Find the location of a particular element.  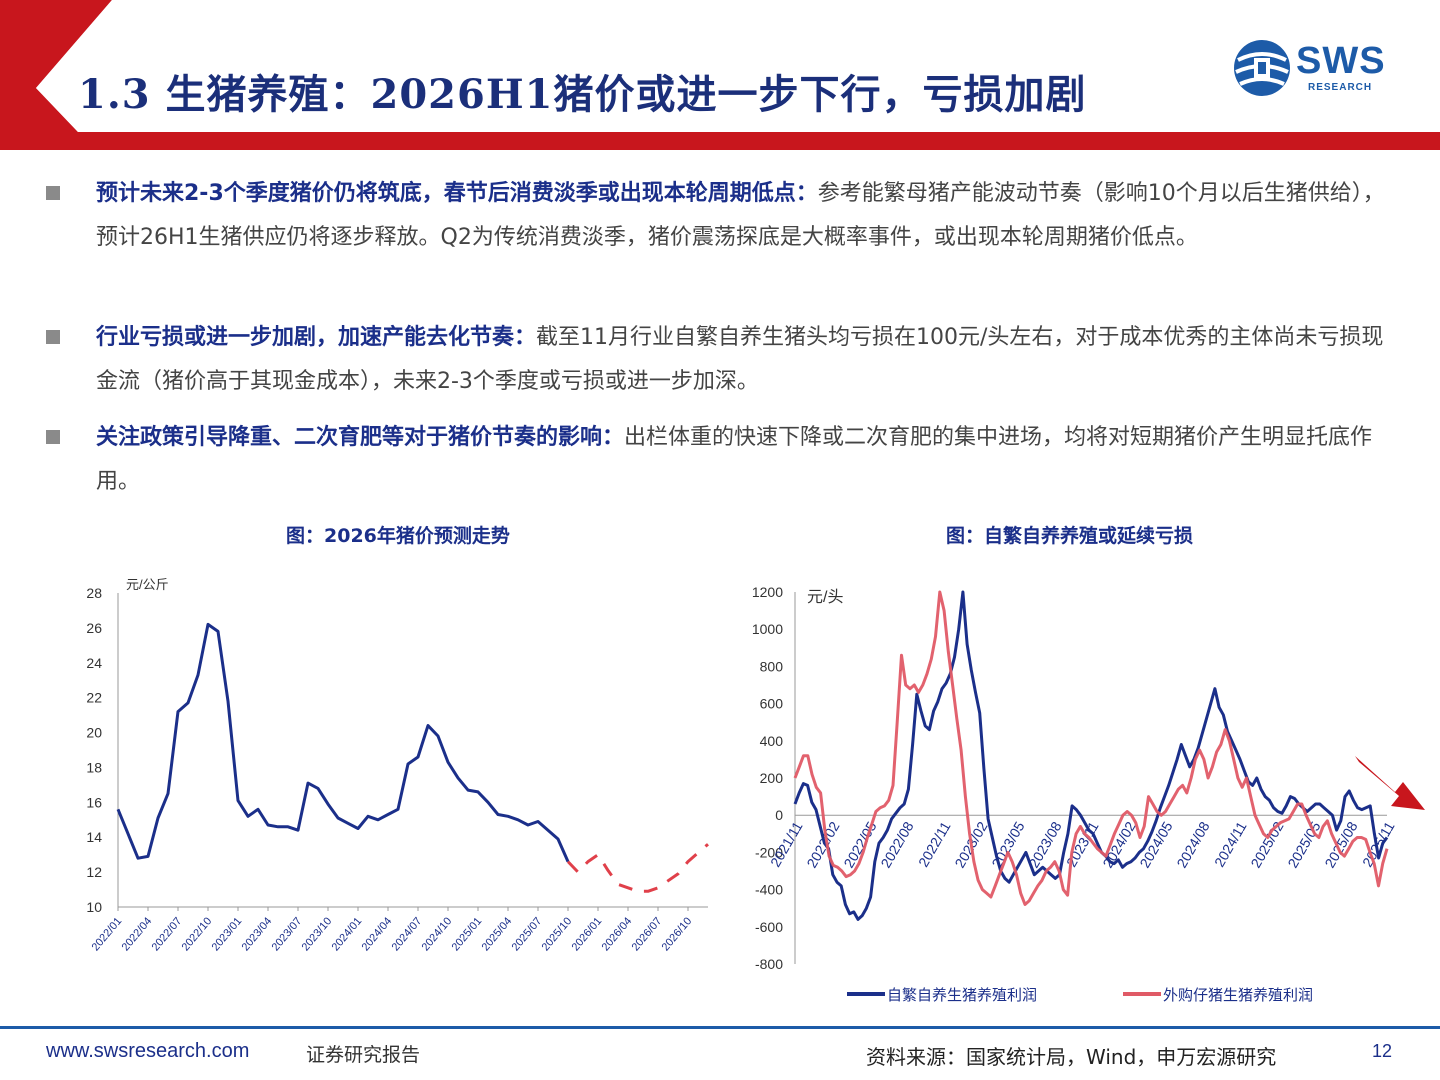

y-tick-label: 600 is located at coordinates (772, 704).